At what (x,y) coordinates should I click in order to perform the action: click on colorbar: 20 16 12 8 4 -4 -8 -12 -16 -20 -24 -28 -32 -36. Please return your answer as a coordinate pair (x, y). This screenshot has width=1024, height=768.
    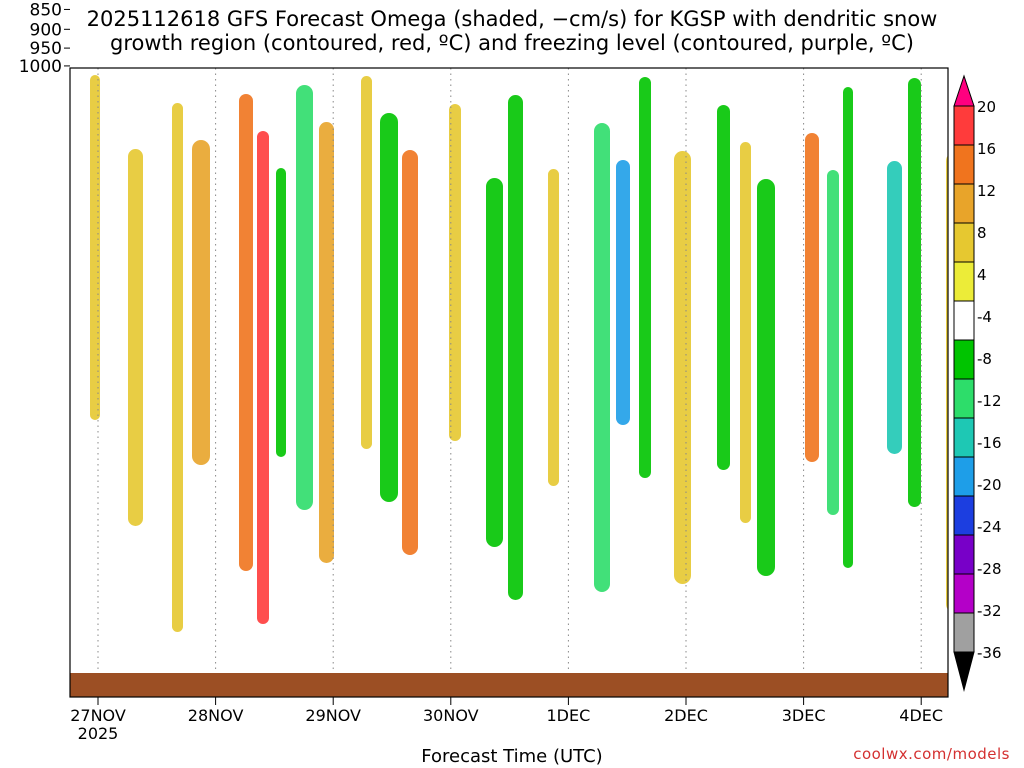
    Looking at the image, I should click on (977, 383).